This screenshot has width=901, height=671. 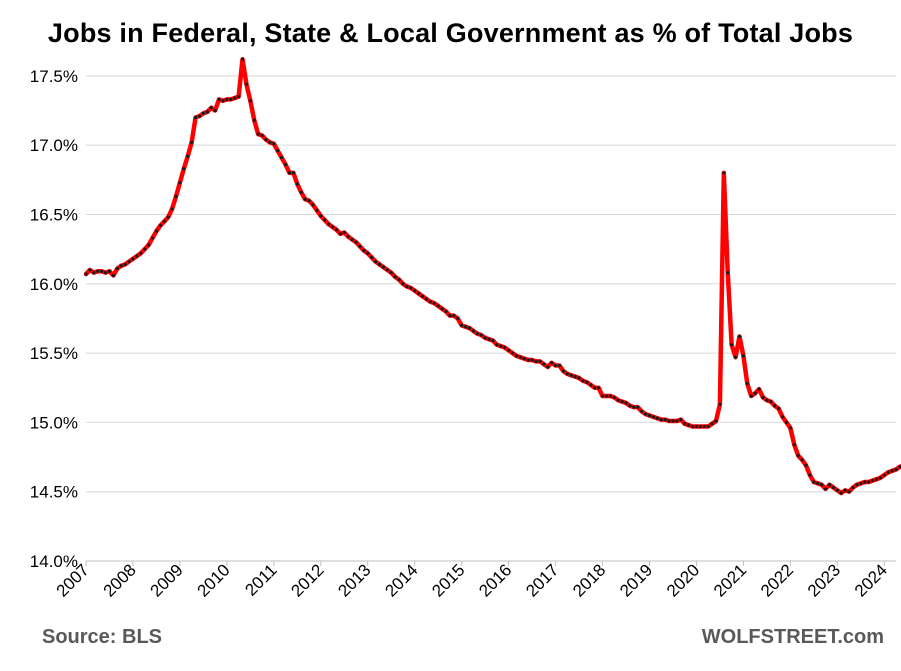 I want to click on x-tick-label: 2022, so click(x=777, y=580).